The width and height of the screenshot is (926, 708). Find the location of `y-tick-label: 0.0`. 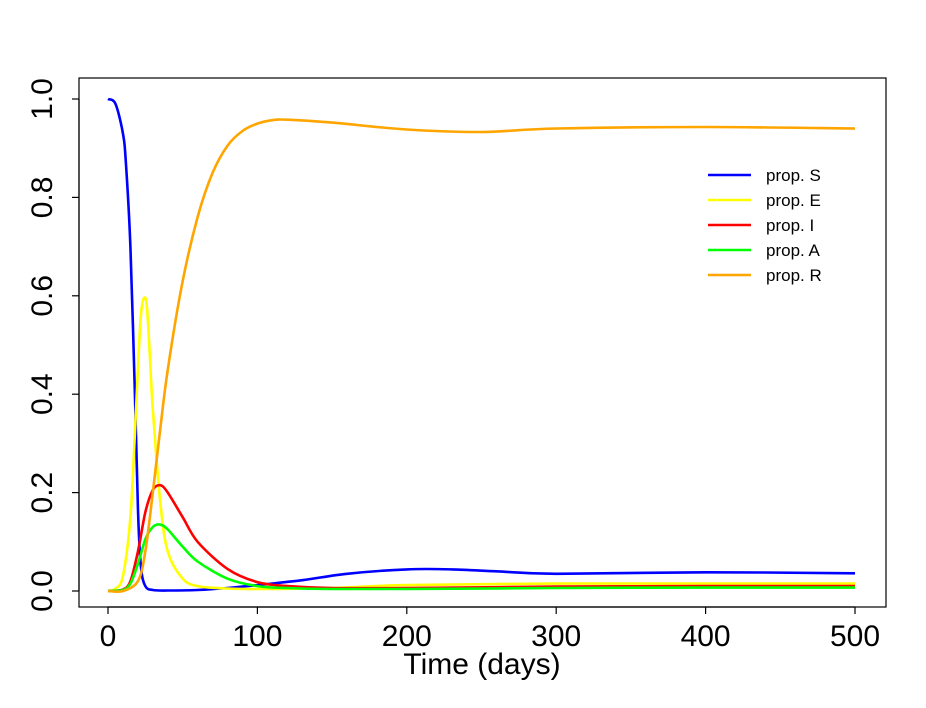

y-tick-label: 0.0 is located at coordinates (42, 591).